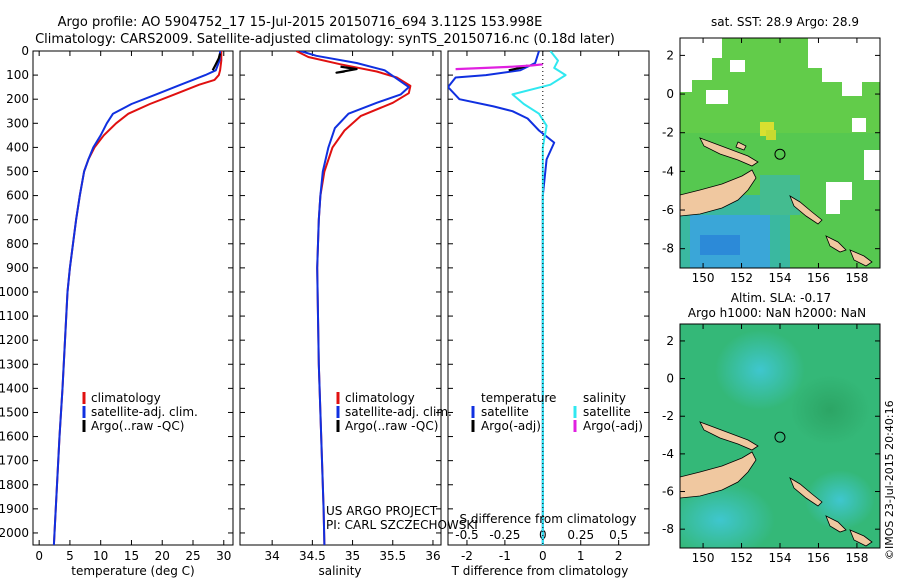 The image size is (900, 580). What do you see at coordinates (17, 147) in the screenshot?
I see `depth-tick-label: 400` at bounding box center [17, 147].